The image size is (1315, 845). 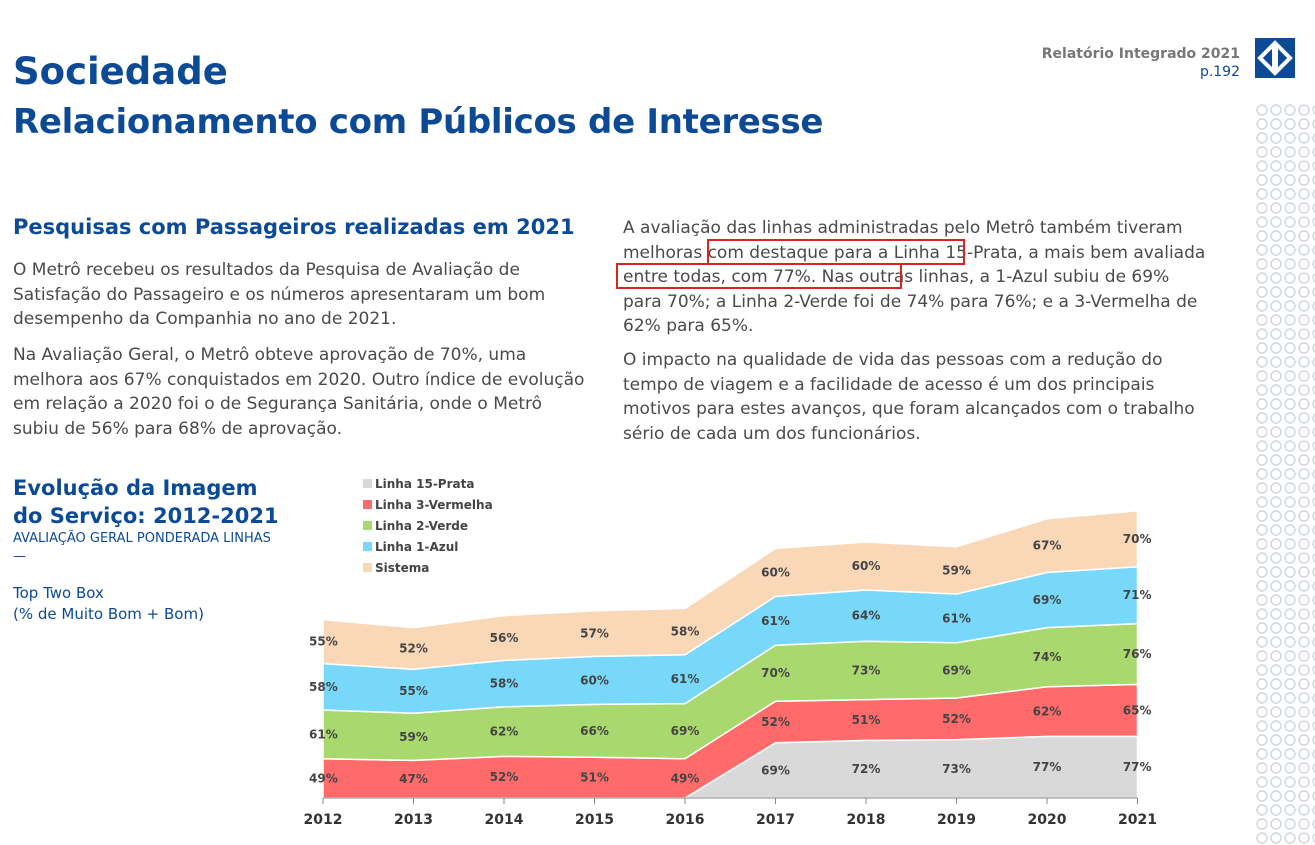 What do you see at coordinates (1137, 595) in the screenshot?
I see `data-label: 71%` at bounding box center [1137, 595].